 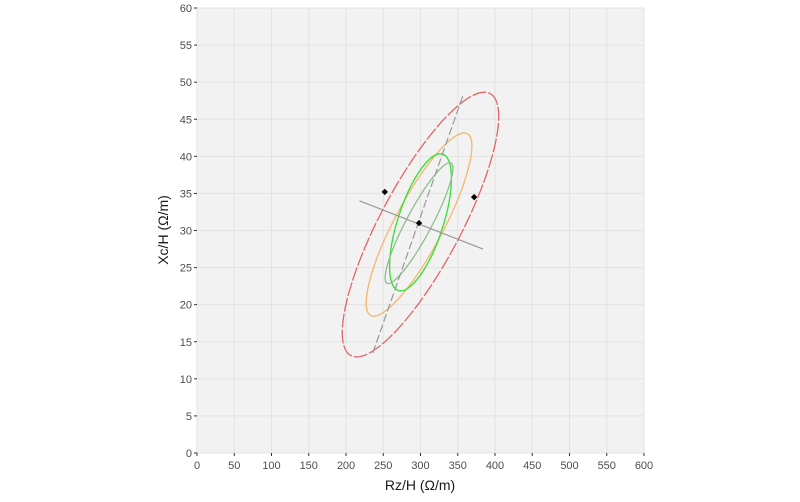 I want to click on x-tick-label: 600, so click(x=644, y=466).